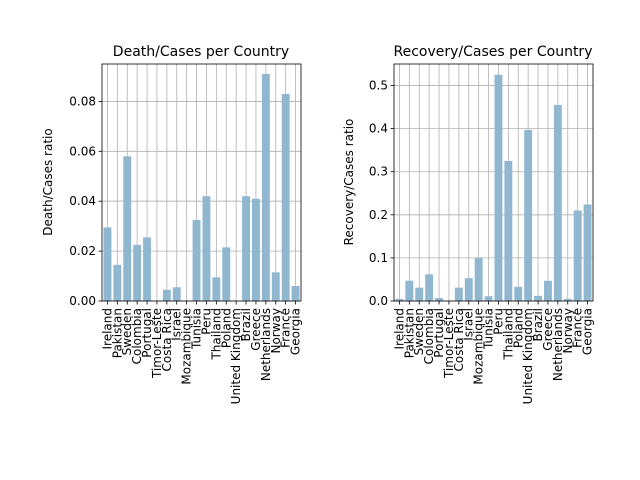 This screenshot has width=640, height=480. Describe the element at coordinates (82, 151) in the screenshot. I see `y-tick-label: 0.06` at that location.